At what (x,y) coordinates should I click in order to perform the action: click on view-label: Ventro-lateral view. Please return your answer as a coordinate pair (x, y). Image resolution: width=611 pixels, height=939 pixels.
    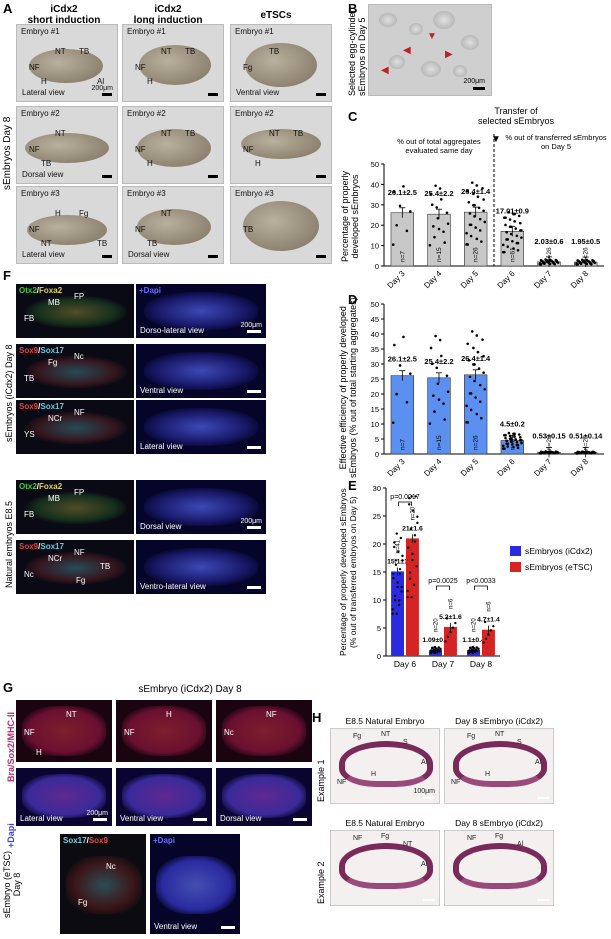
    Looking at the image, I should click on (173, 586).